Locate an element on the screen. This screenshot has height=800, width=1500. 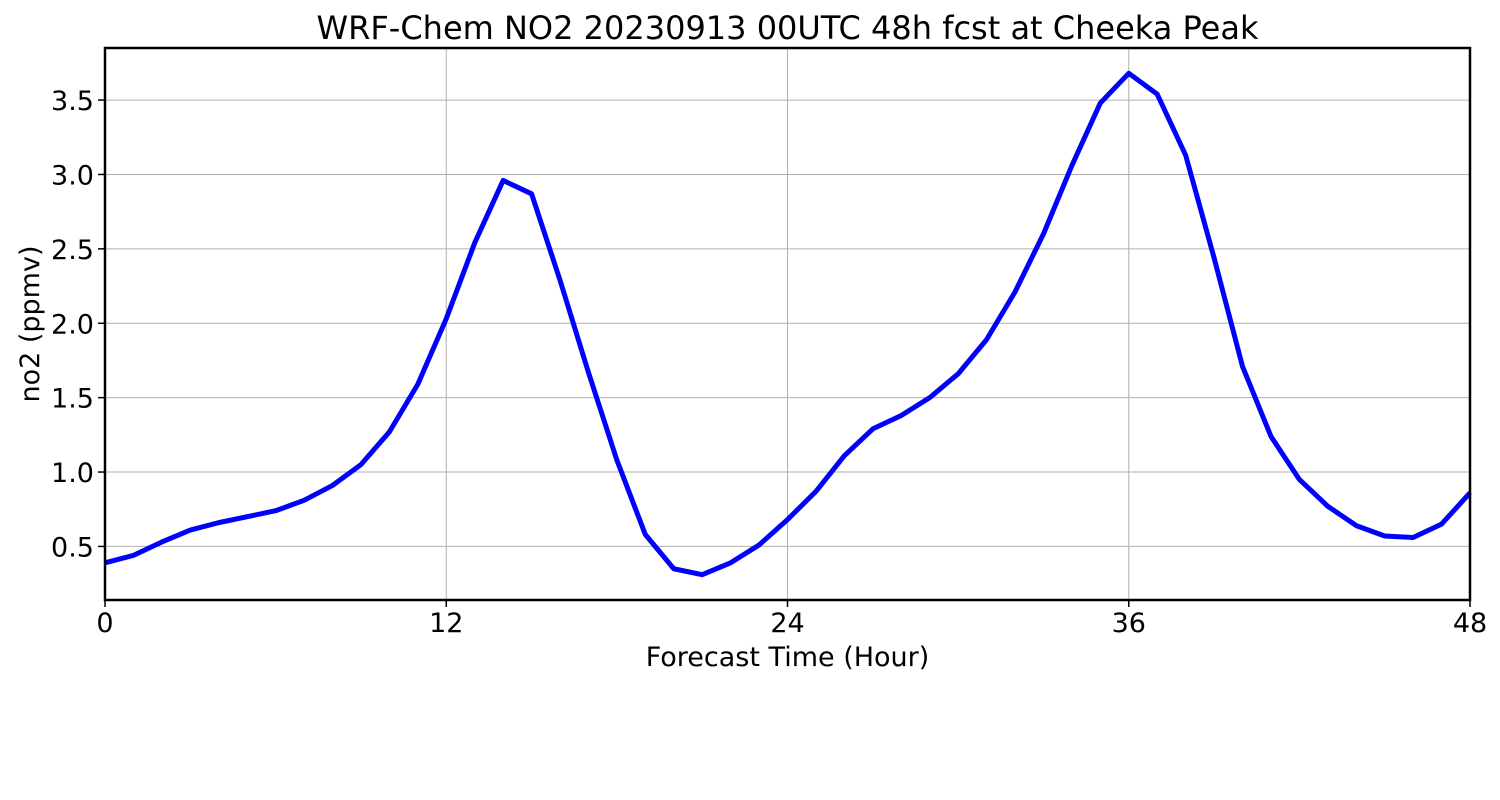
y-axis: 0.5 1.0 1.5 2.0 2.5 3.0 3.5 is located at coordinates (78, 324).